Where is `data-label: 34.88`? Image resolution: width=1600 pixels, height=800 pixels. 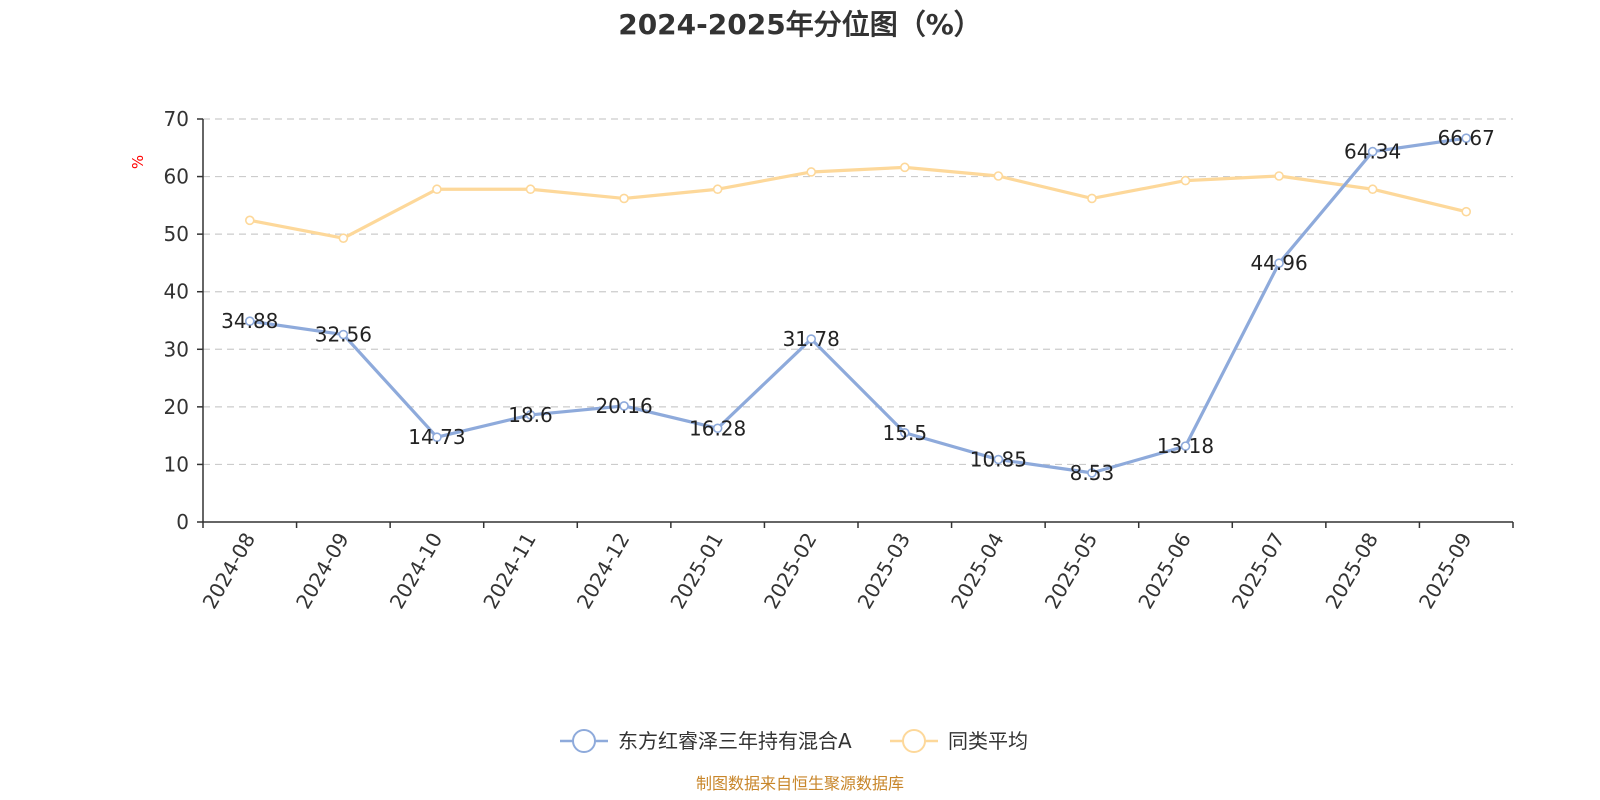
data-label: 34.88 is located at coordinates (249, 321).